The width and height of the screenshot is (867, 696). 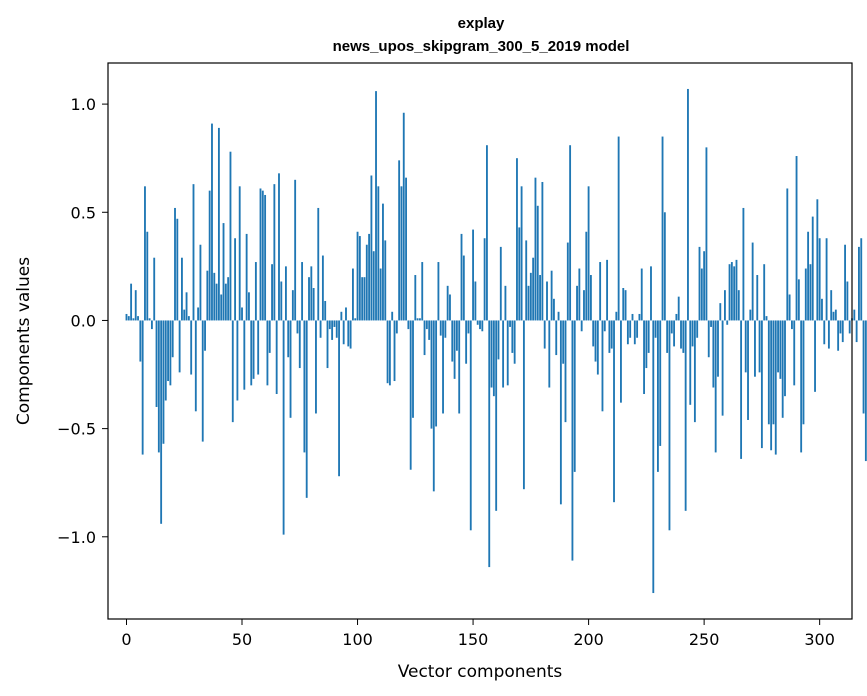 I want to click on x-tick-label: 300, so click(x=819, y=639).